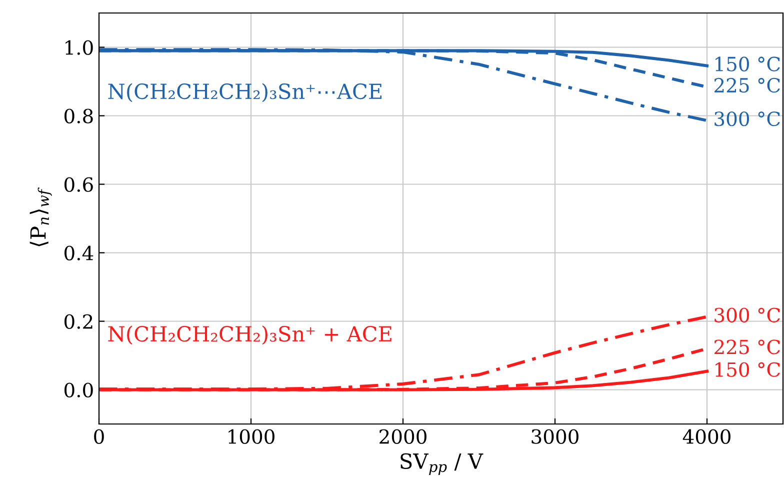 The width and height of the screenshot is (784, 495). What do you see at coordinates (99, 436) in the screenshot?
I see `x-tick-label: 0` at bounding box center [99, 436].